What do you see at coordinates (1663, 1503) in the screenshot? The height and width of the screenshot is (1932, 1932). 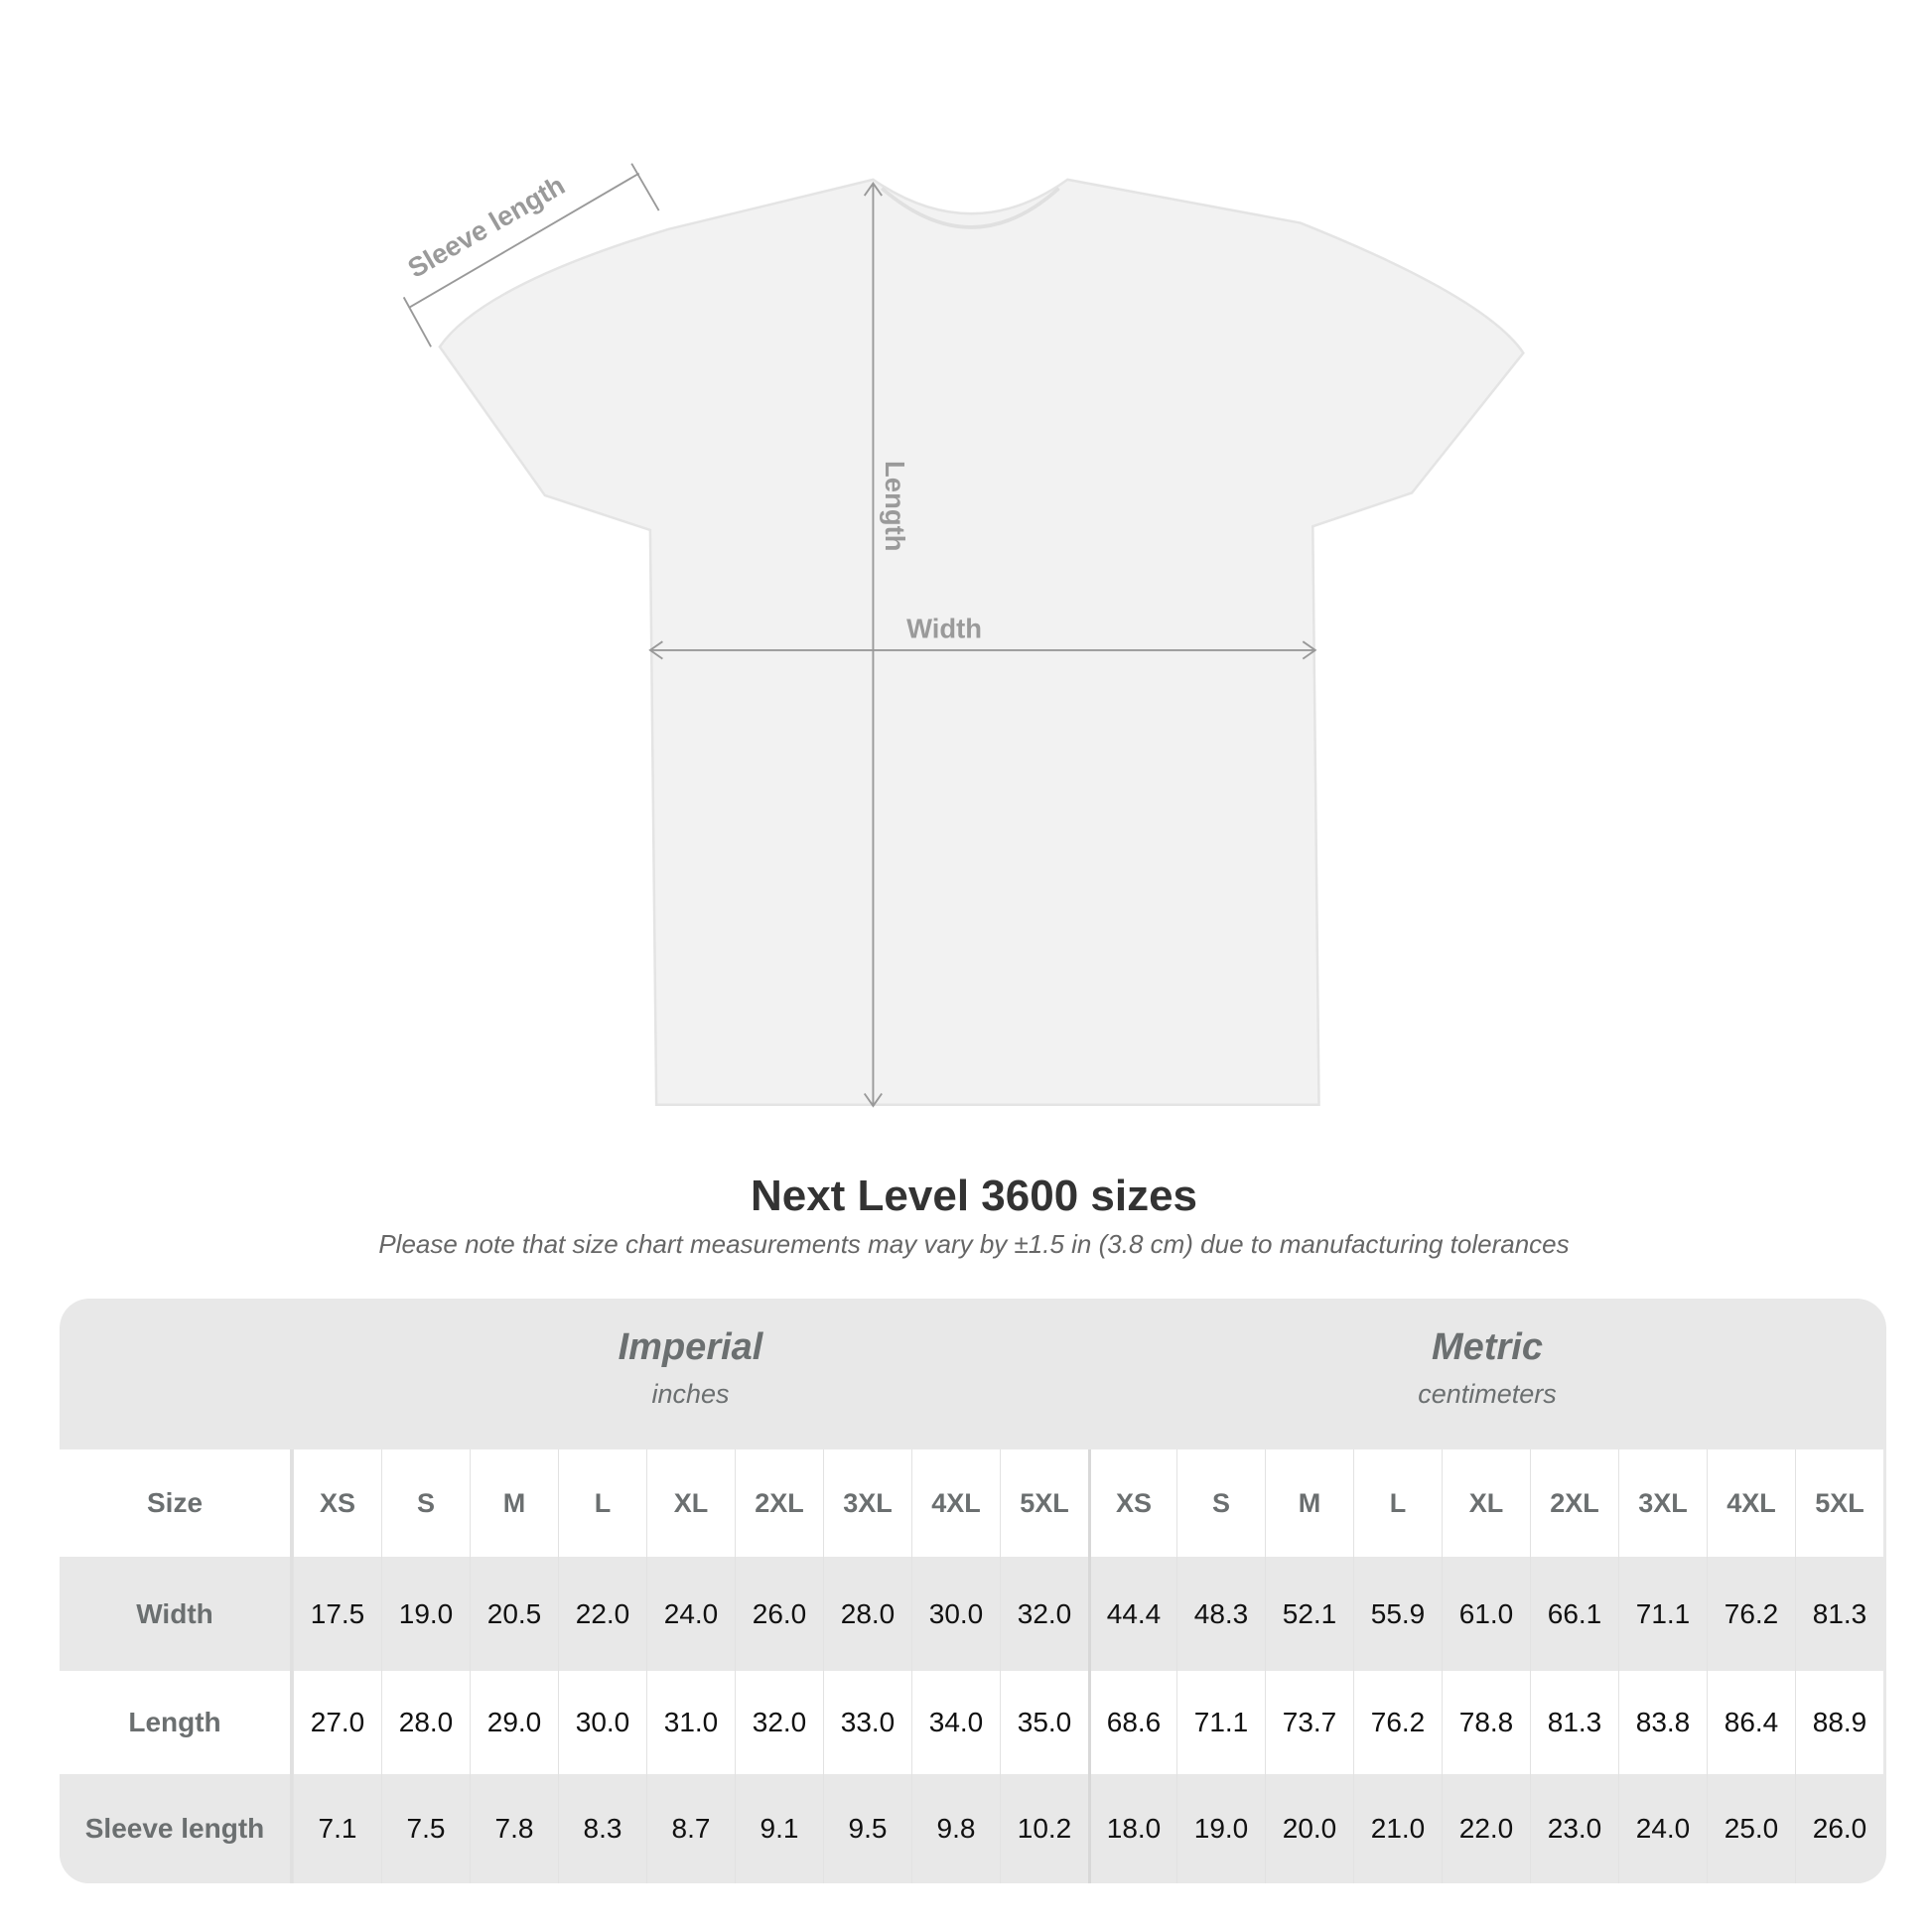 I see `size-header-metric: 3XL` at bounding box center [1663, 1503].